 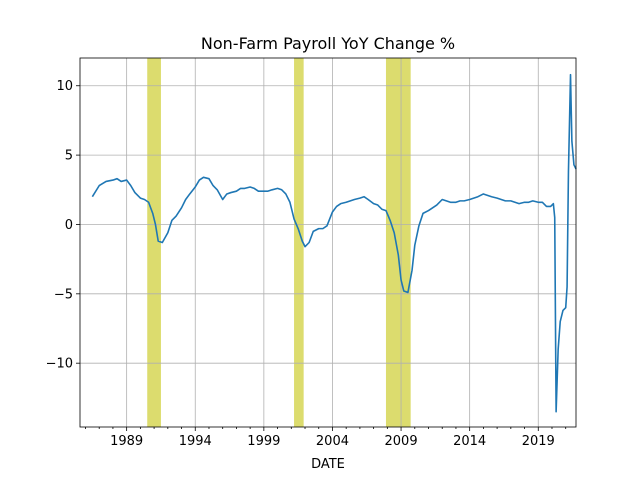 What do you see at coordinates (69, 225) in the screenshot?
I see `y-tick-label-0: 0` at bounding box center [69, 225].